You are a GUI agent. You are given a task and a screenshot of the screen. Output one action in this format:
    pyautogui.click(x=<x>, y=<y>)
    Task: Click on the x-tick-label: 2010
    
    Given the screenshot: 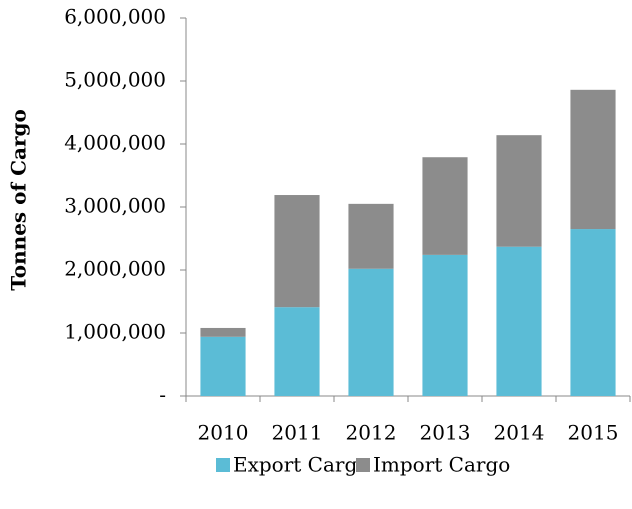 What is the action you would take?
    pyautogui.click(x=223, y=433)
    